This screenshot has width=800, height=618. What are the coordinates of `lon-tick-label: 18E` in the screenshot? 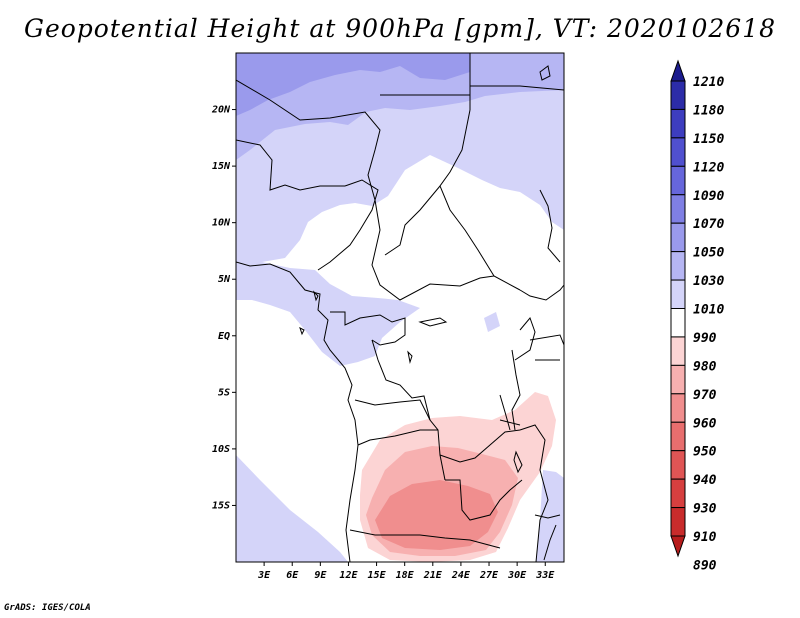 It's located at (405, 575).